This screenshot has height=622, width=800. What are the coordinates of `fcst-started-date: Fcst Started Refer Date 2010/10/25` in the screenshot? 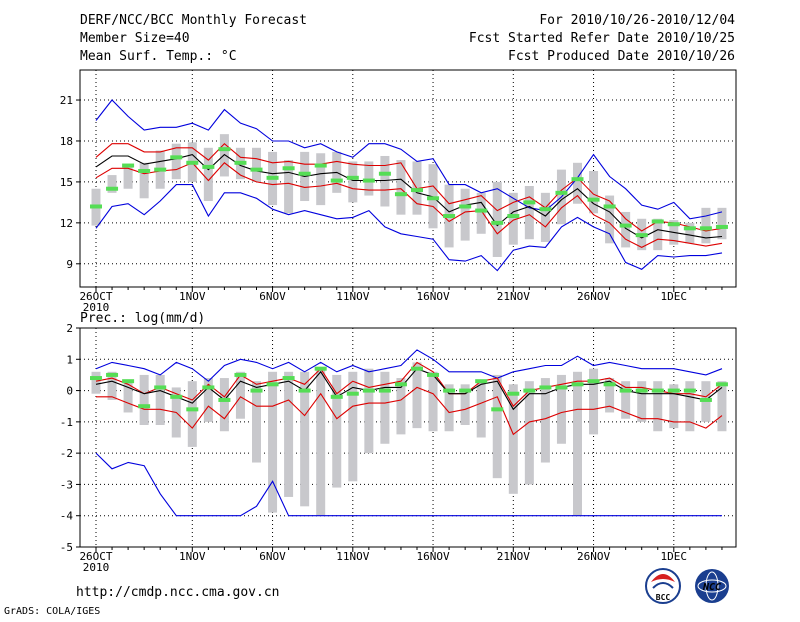 It's located at (602, 38).